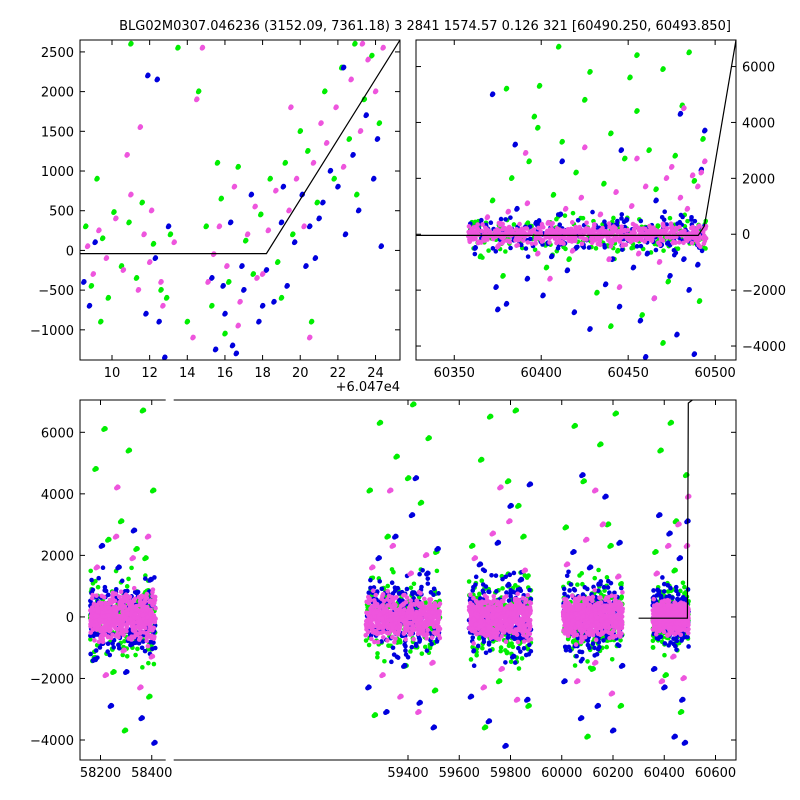 The image size is (800, 800). I want to click on y-tick-label: 1500, so click(57, 132).